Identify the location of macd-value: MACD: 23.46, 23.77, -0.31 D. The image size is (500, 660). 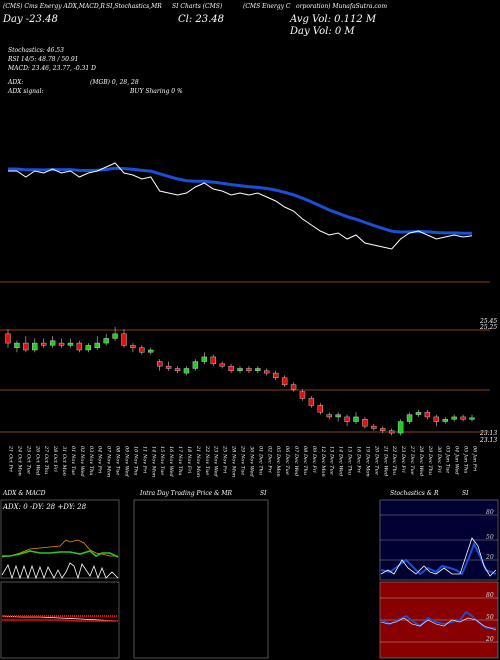
(52, 68).